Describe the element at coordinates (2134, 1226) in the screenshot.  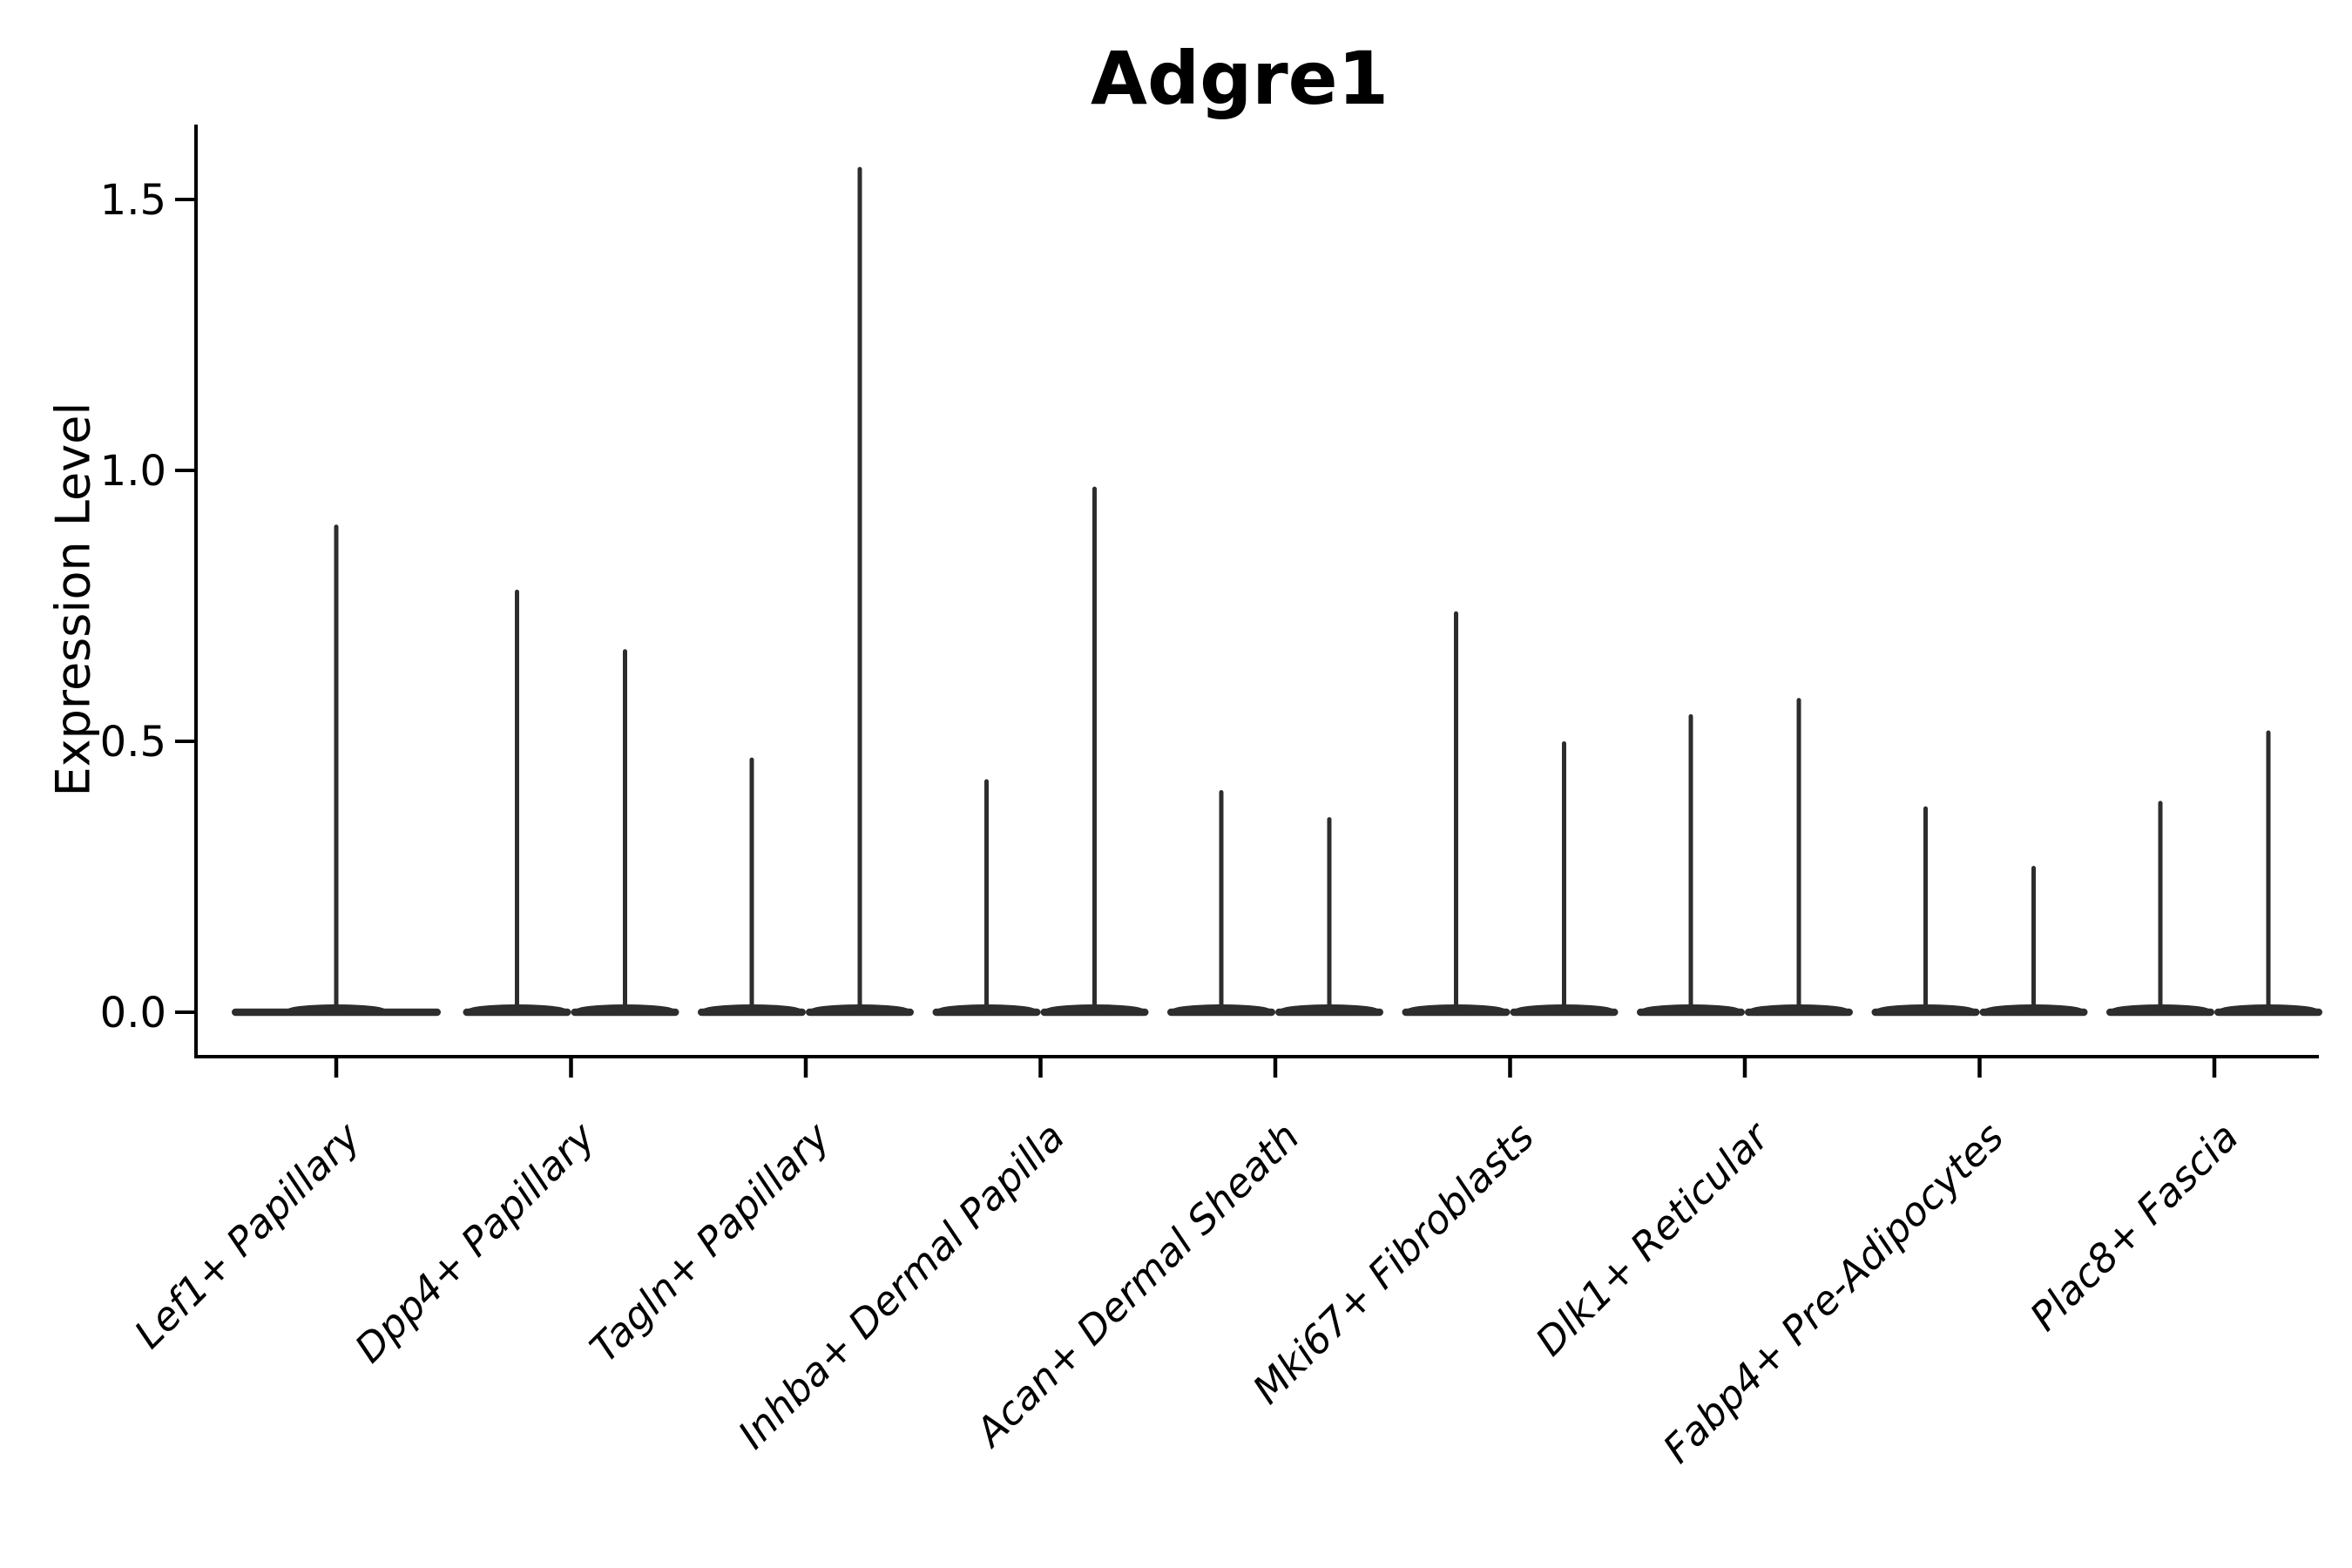
I see `x-tick-label: Plac8+ Fascia` at that location.